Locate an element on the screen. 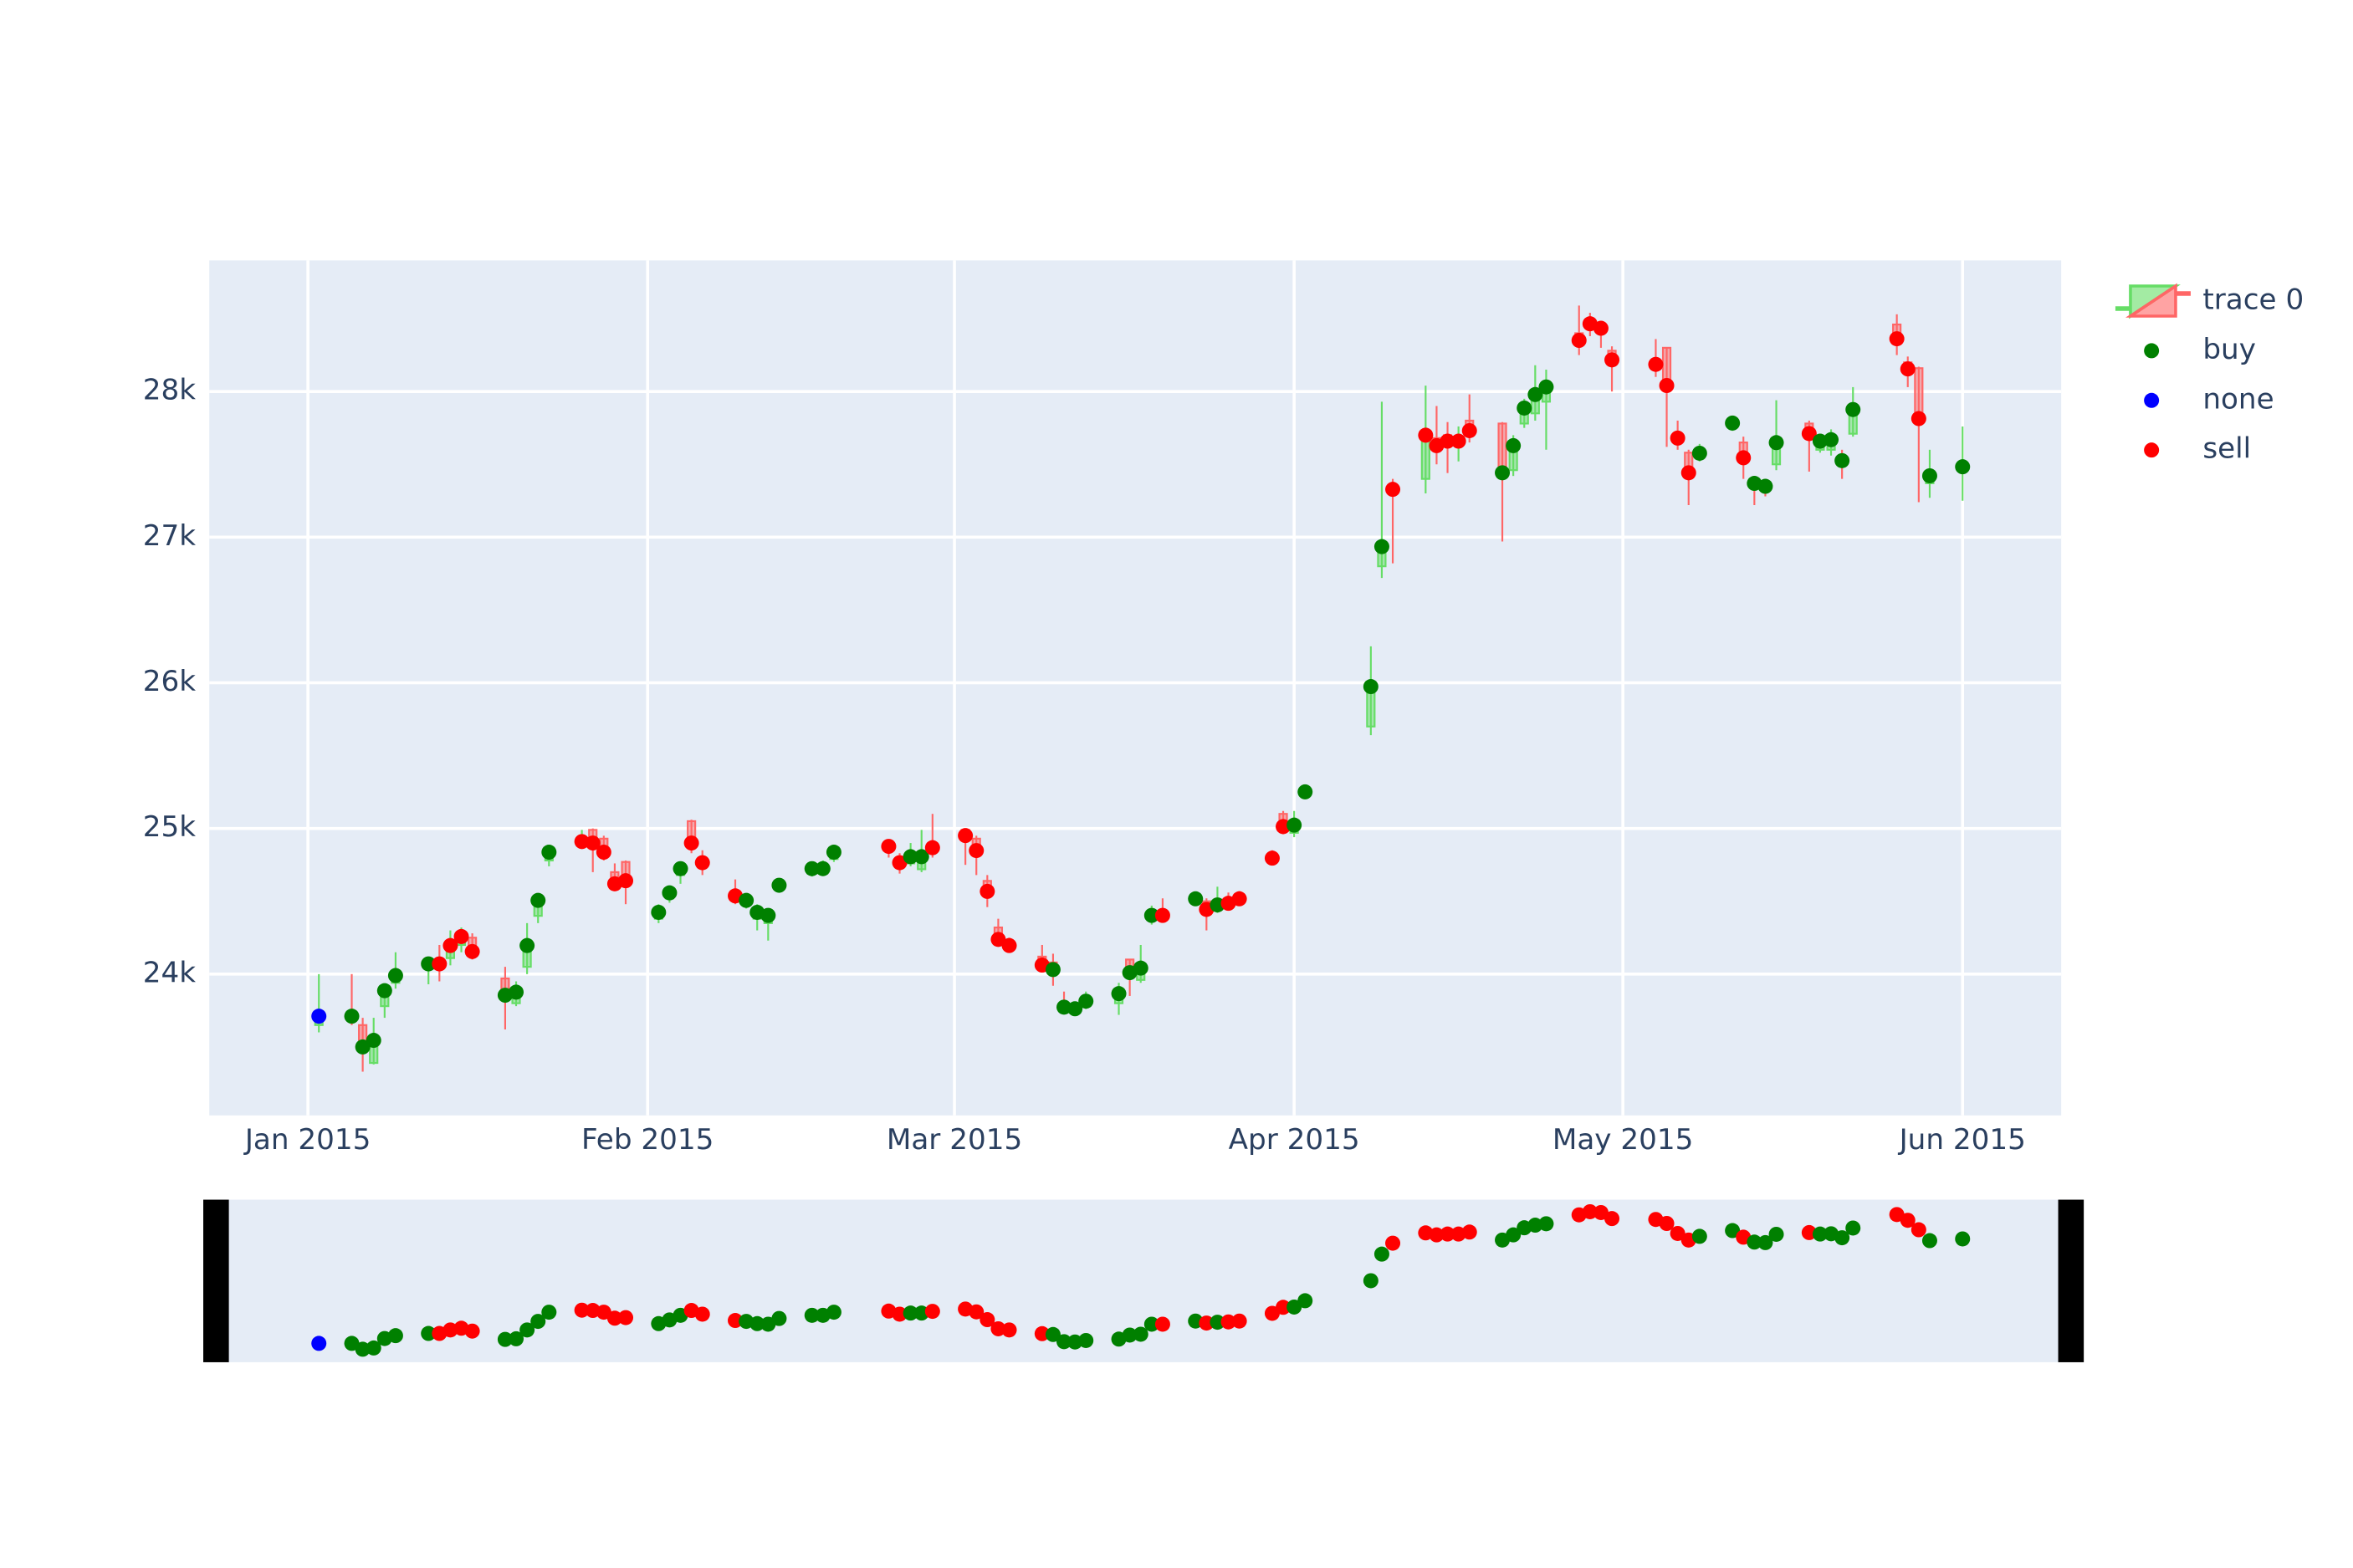  x-tick-label: Apr 2015 is located at coordinates (1294, 1140).